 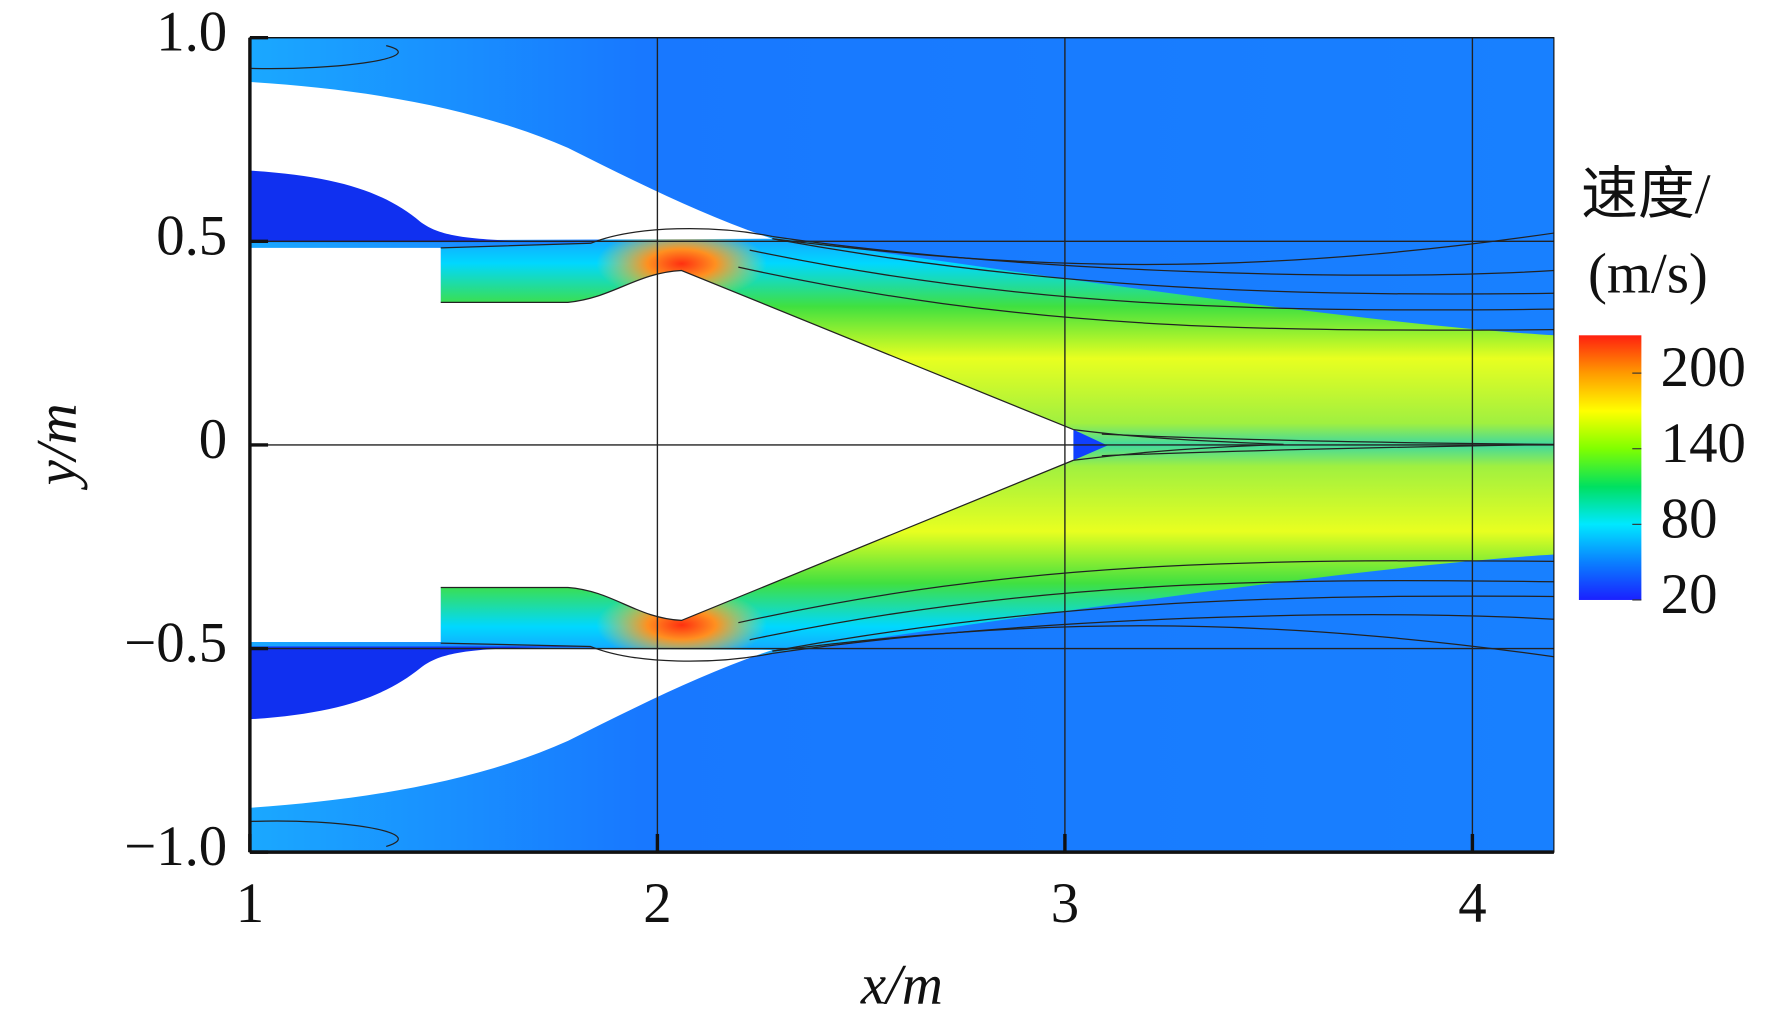 What do you see at coordinates (191, 32) in the screenshot?
I see `y-tick-label: 1.0` at bounding box center [191, 32].